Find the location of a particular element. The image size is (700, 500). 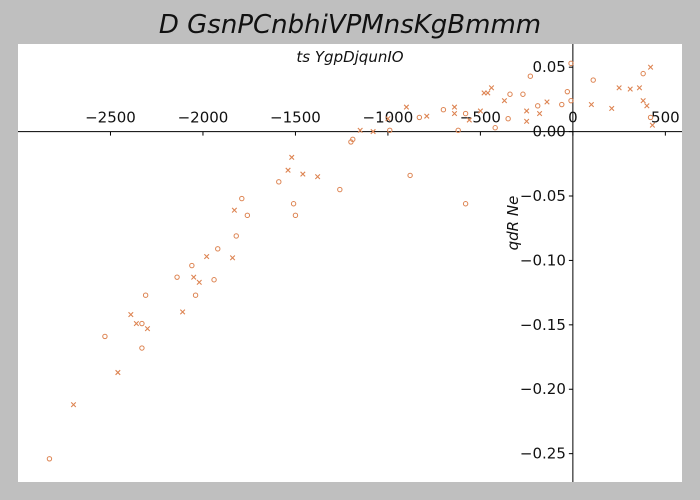

y-tick-label: −0.20 is located at coordinates (543, 389).